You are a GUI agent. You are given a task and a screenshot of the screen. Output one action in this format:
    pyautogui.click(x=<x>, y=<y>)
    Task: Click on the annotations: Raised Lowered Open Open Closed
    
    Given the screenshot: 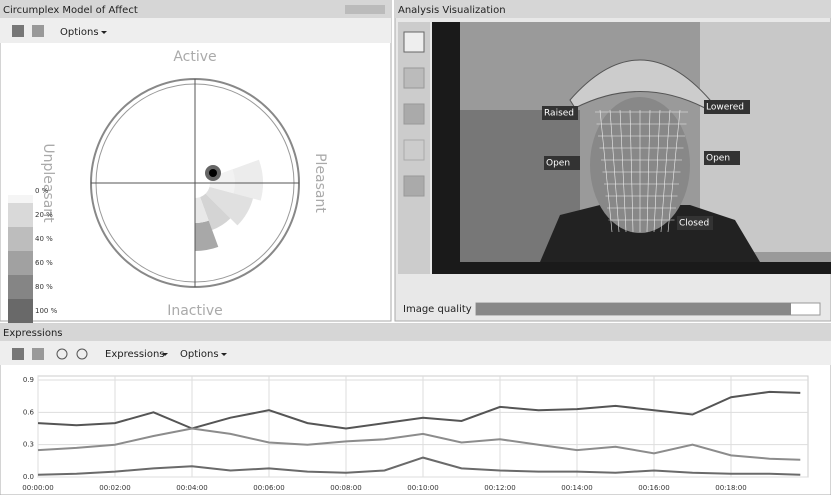 What is the action you would take?
    pyautogui.click(x=646, y=165)
    